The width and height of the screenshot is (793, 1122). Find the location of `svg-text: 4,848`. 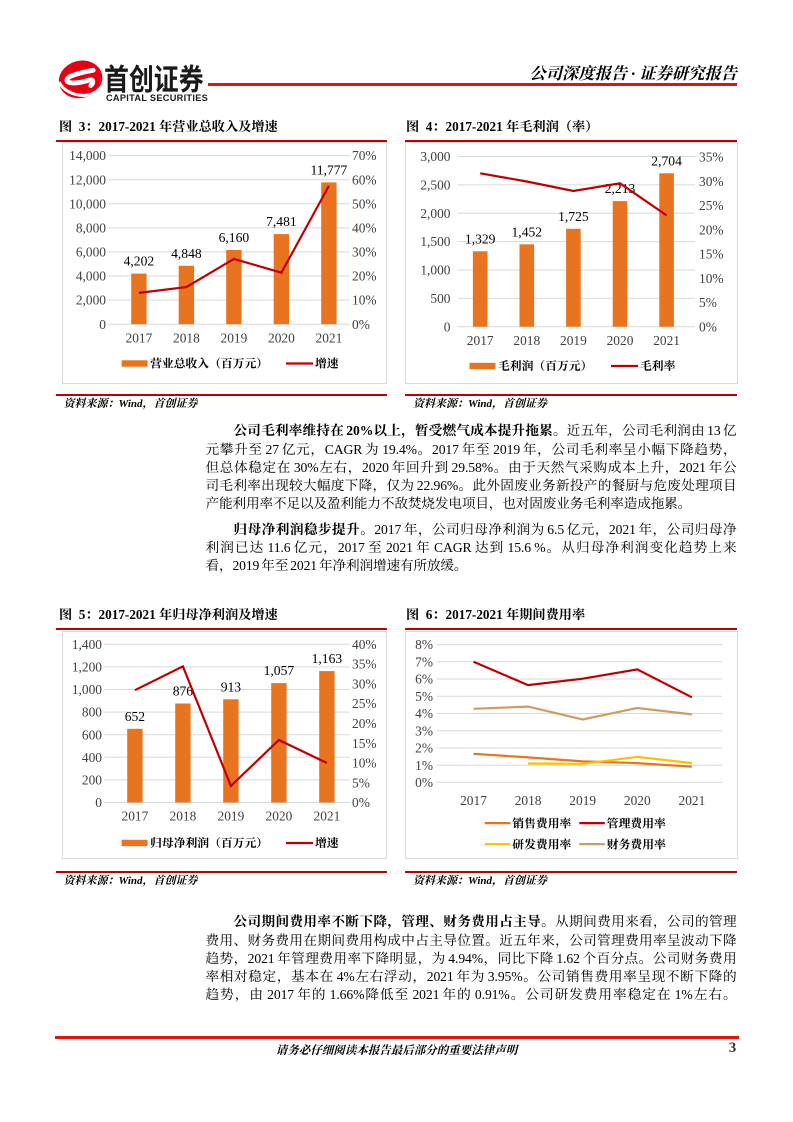

svg-text: 4,848 is located at coordinates (186, 253).